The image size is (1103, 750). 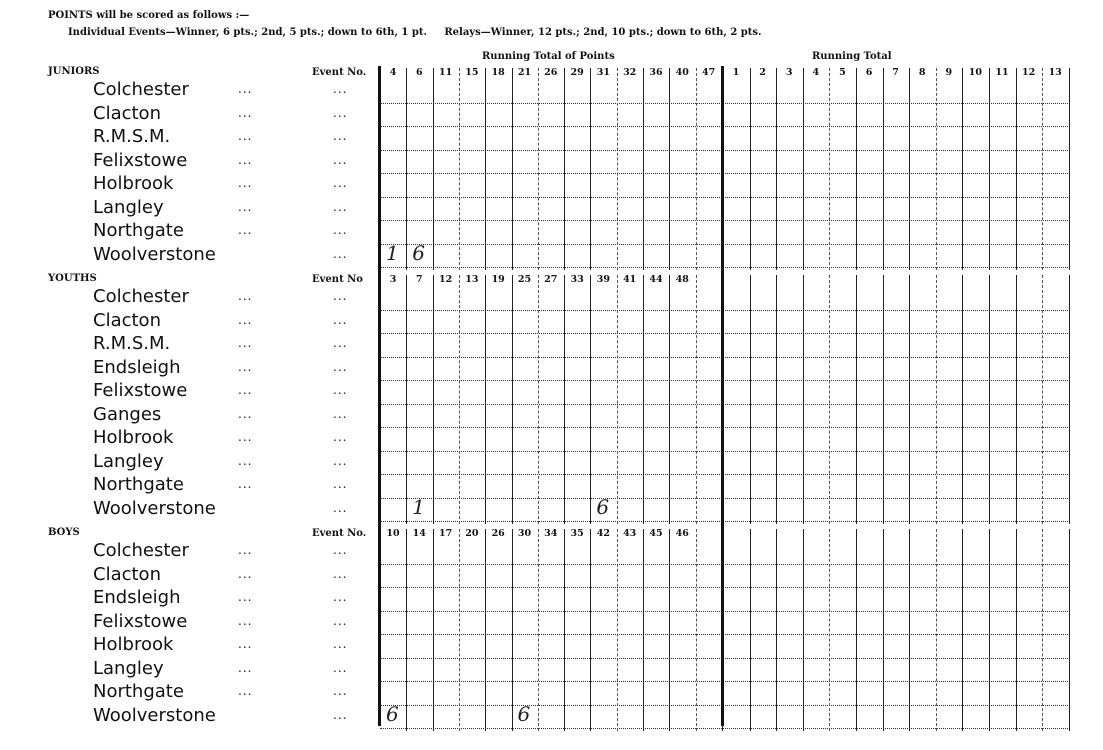 I want to click on running-total-column-number: 4, so click(x=816, y=72).